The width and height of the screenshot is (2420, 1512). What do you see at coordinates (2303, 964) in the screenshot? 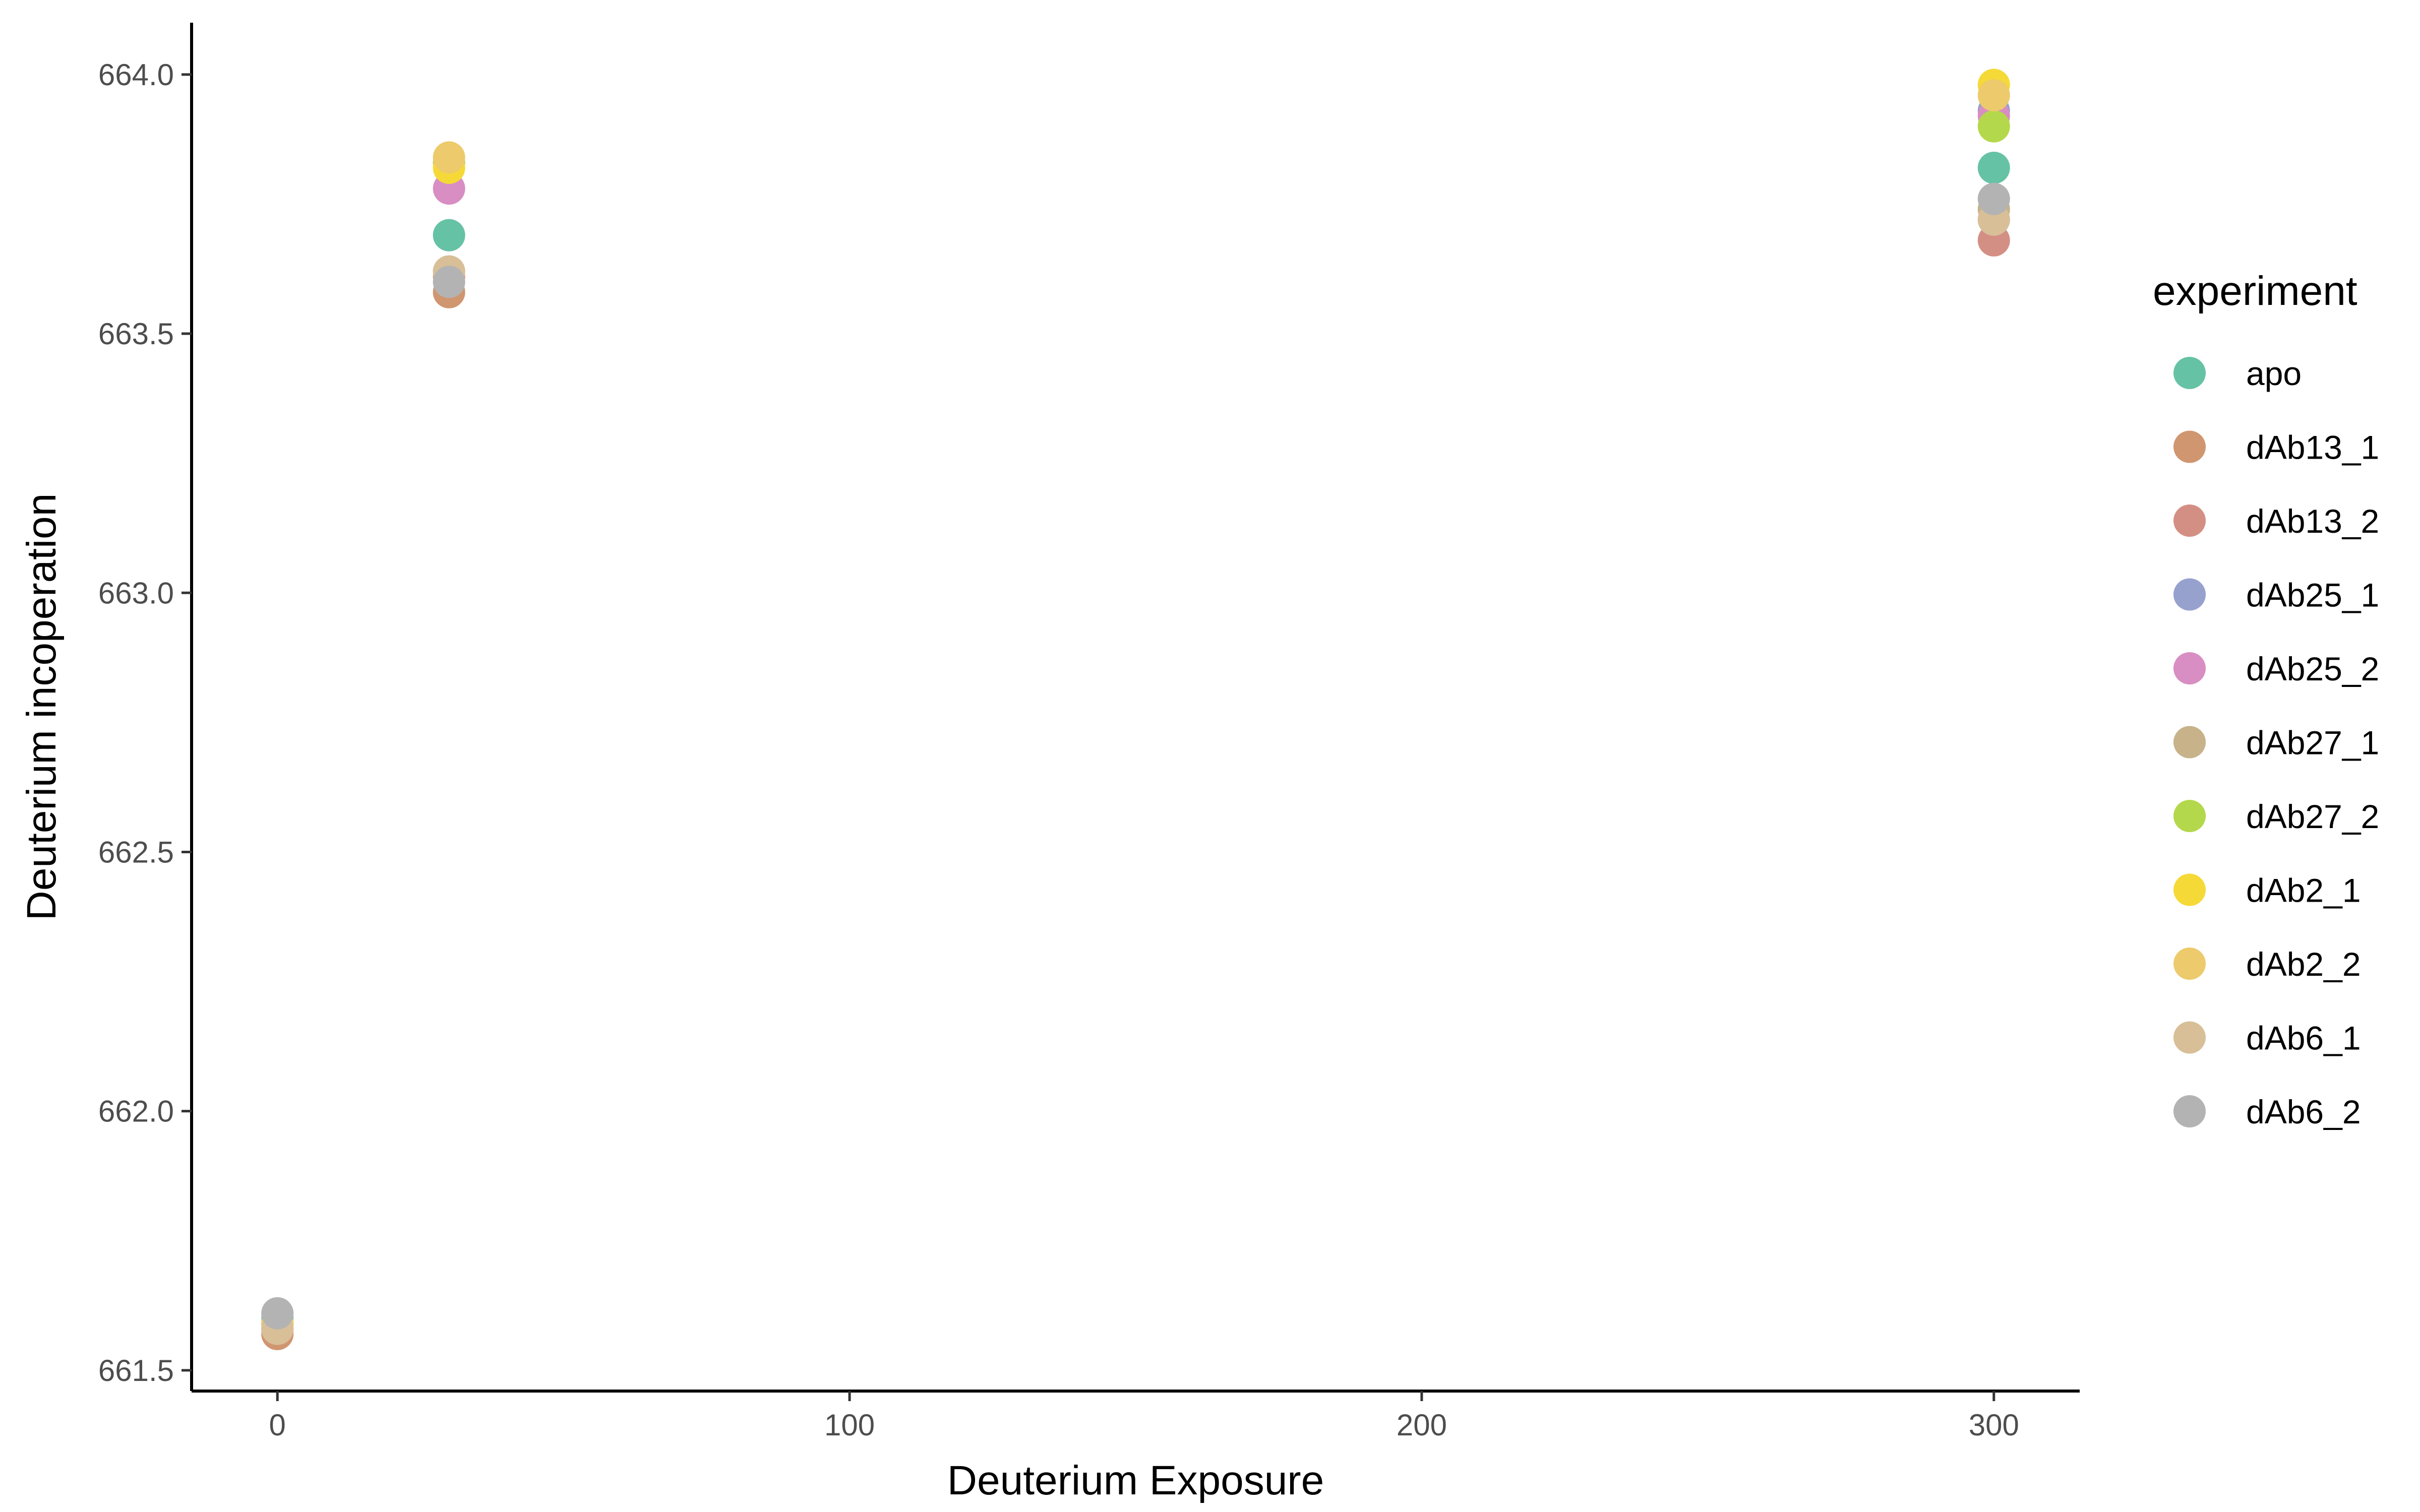
I see `legend-label: dAb2_2` at bounding box center [2303, 964].